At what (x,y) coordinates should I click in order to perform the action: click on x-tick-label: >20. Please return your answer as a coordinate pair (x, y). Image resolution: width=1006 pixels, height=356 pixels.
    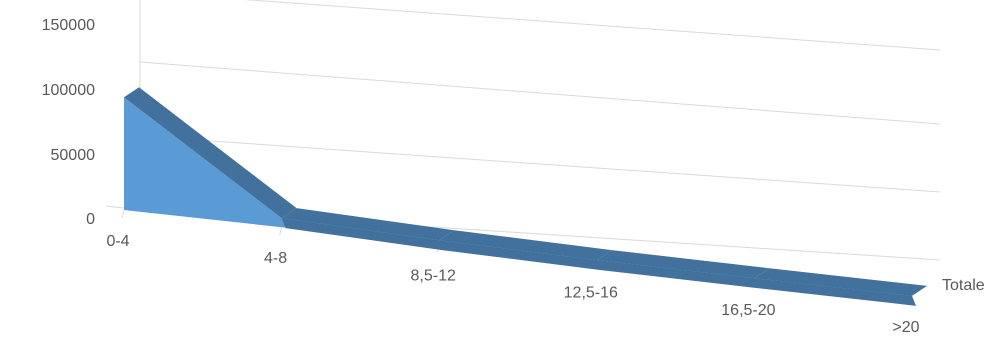
    Looking at the image, I should click on (905, 327).